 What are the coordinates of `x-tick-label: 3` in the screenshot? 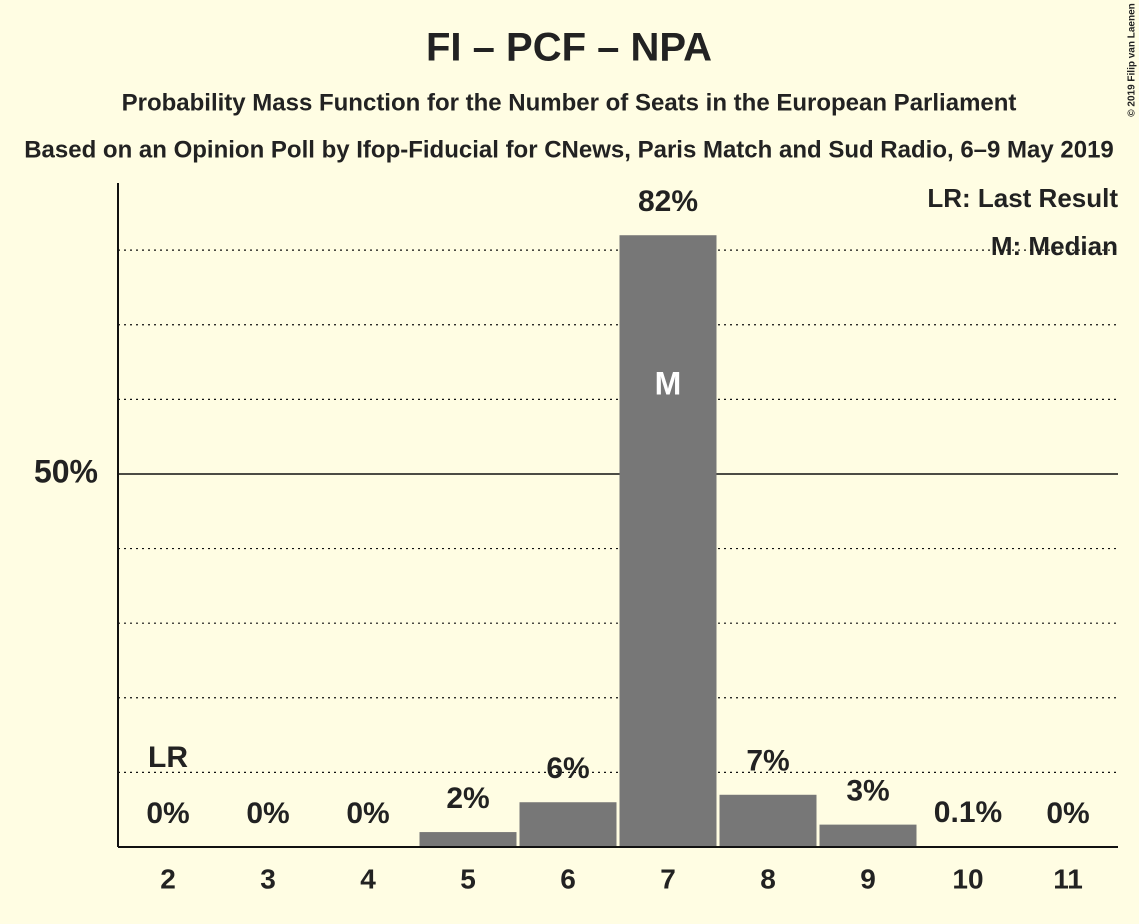 It's located at (268, 878).